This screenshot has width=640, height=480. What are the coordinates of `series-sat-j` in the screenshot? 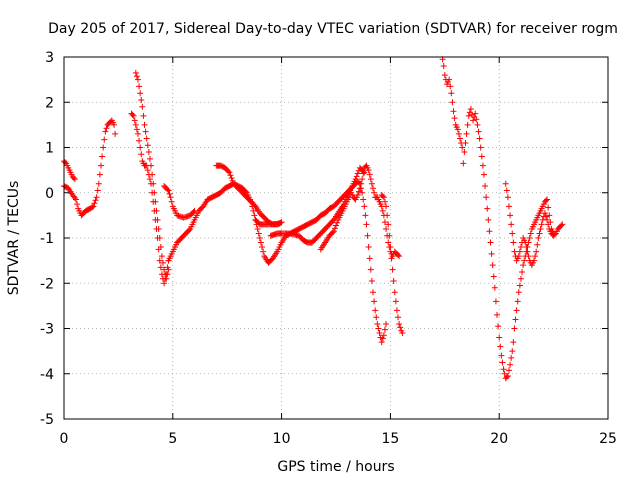 It's located at (360, 211).